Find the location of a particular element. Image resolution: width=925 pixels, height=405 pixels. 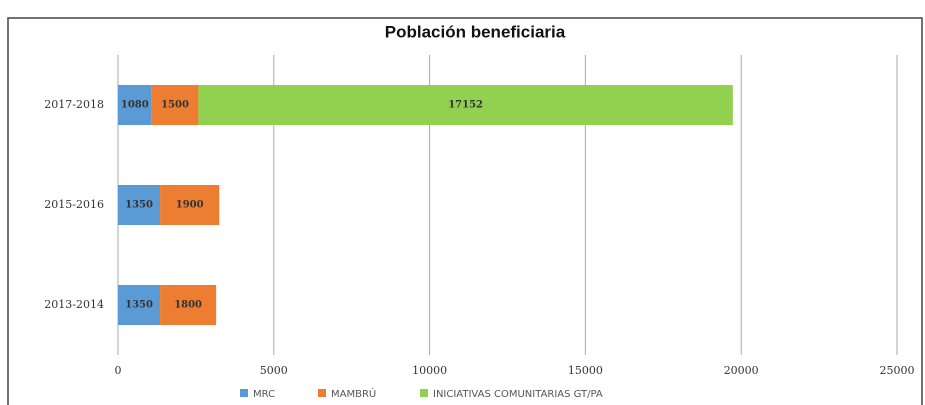

data-label: 17152 is located at coordinates (465, 105).